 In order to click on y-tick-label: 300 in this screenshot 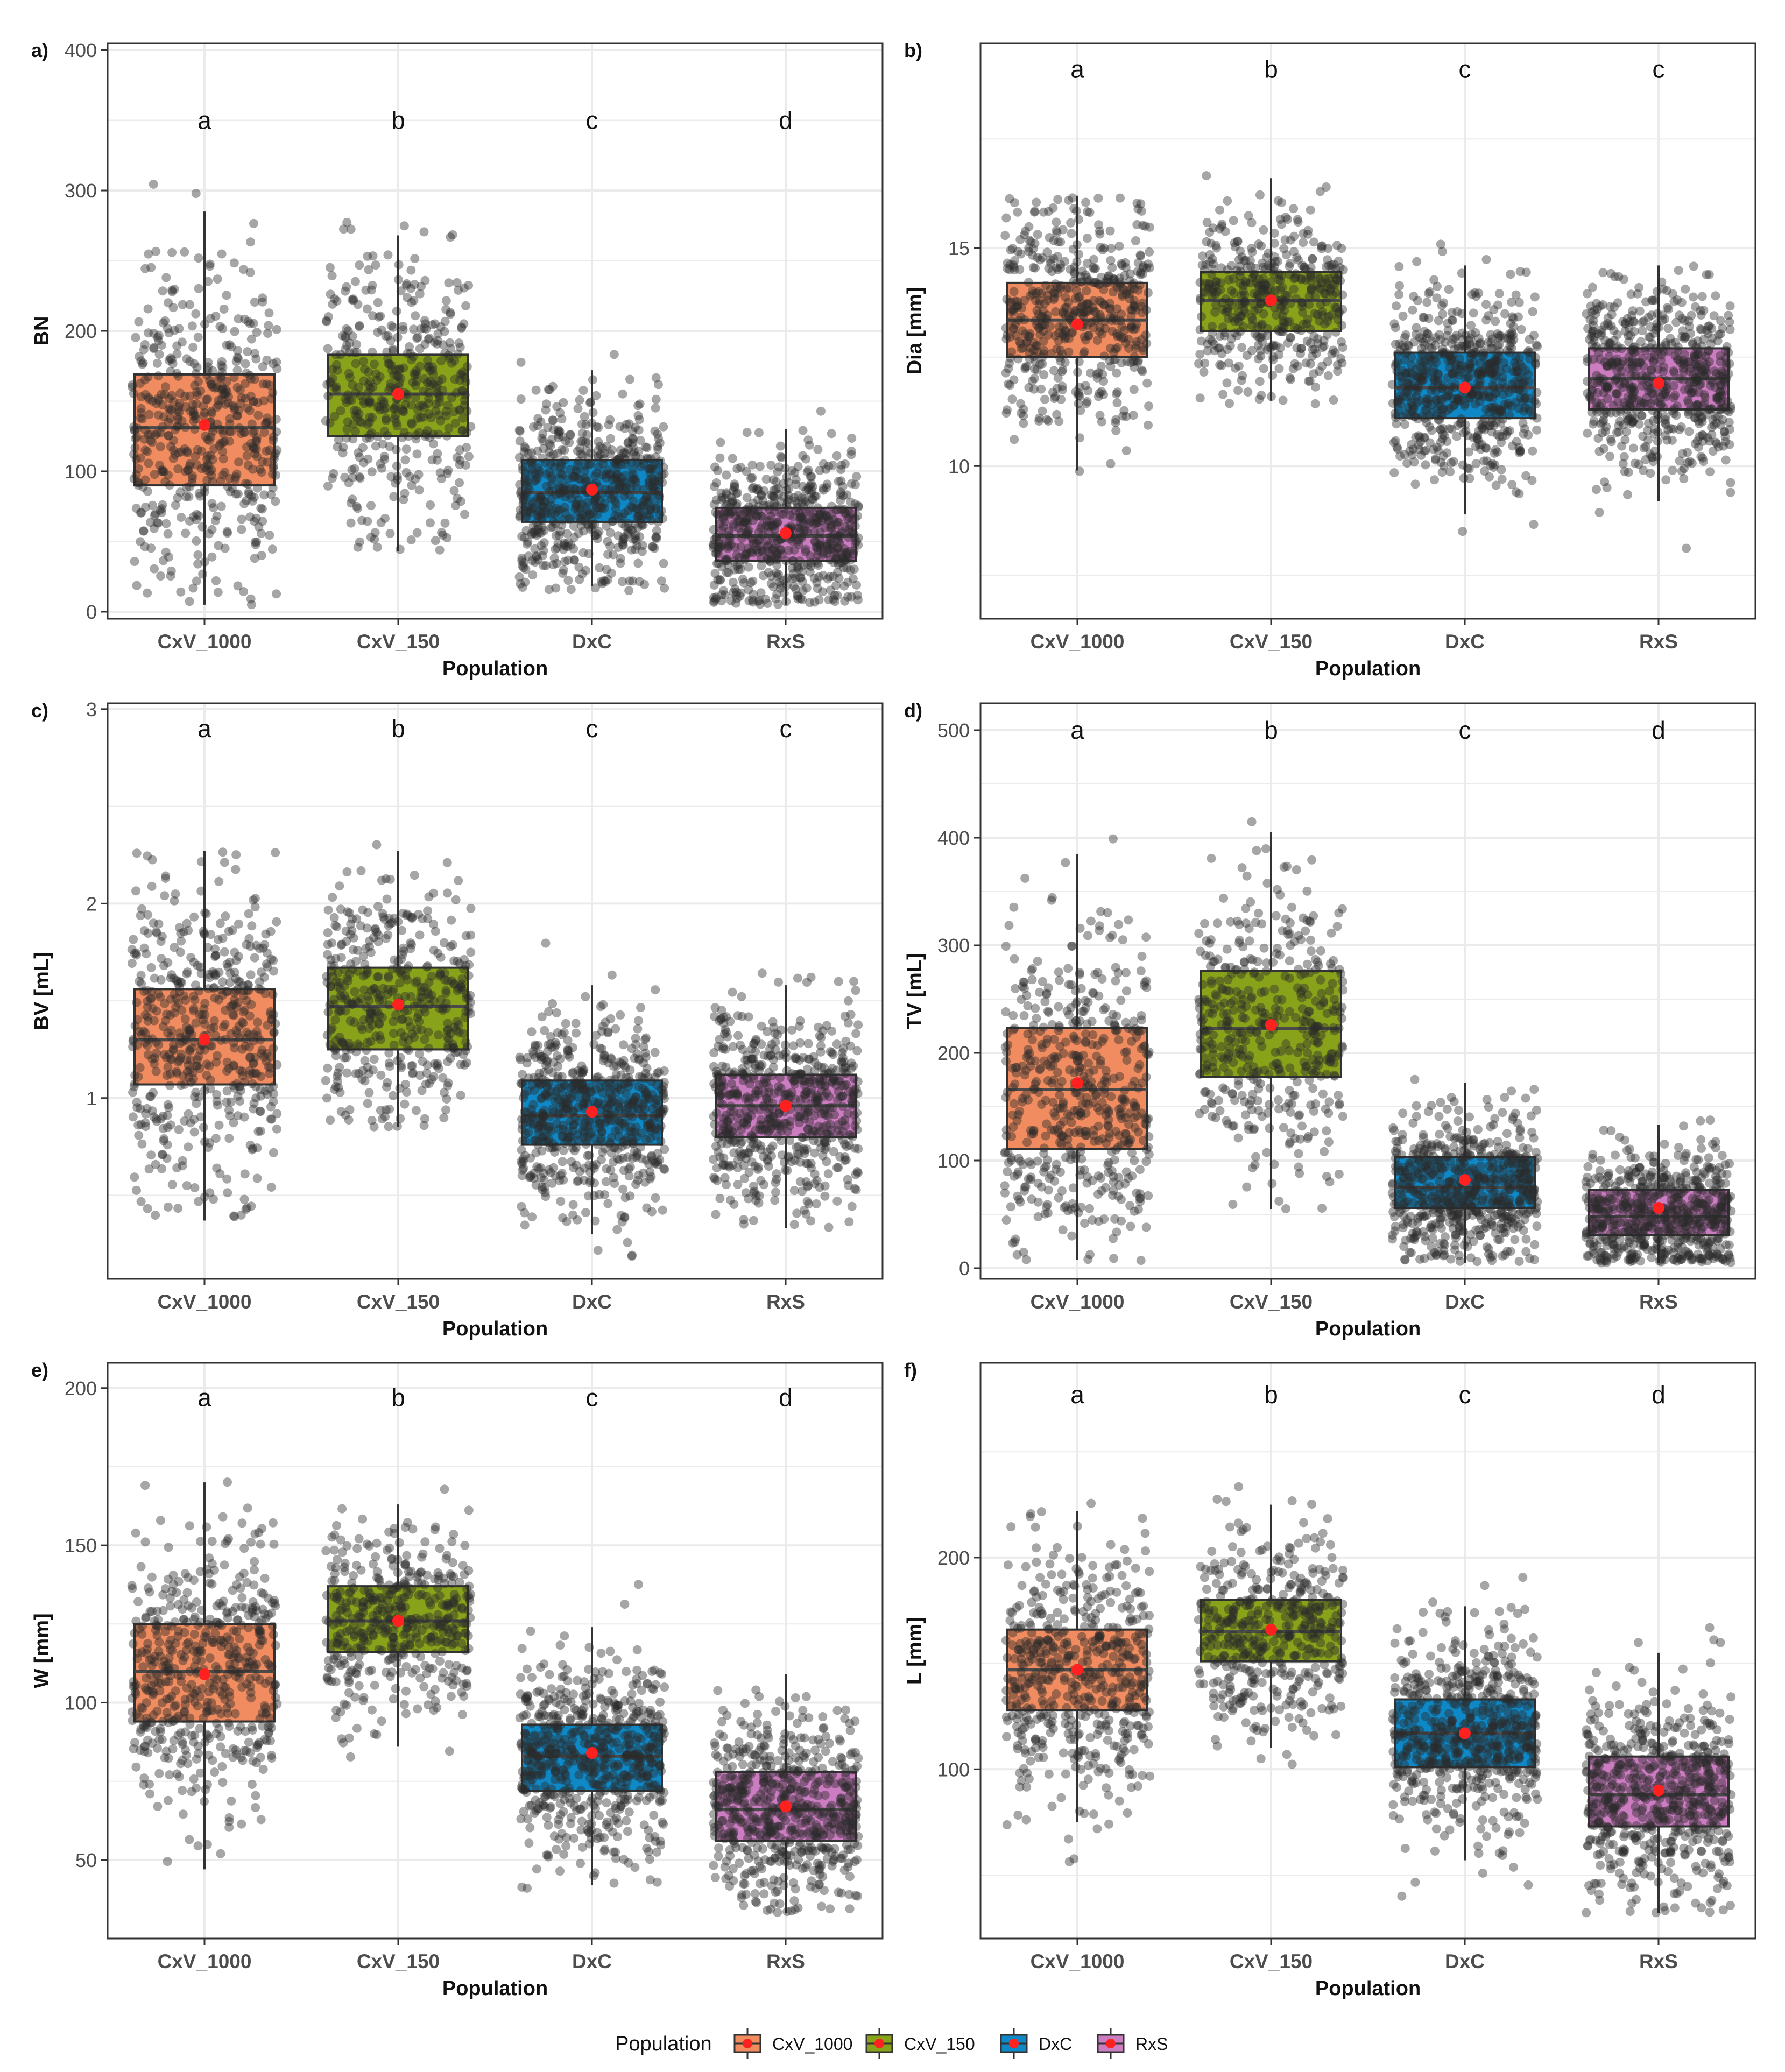, I will do `click(81, 191)`.